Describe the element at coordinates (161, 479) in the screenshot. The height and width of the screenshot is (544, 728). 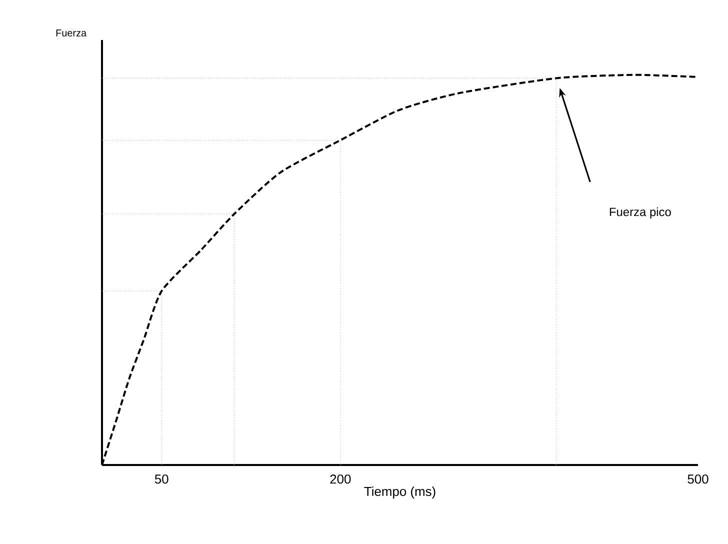
I see `x-tick-label: 50` at that location.